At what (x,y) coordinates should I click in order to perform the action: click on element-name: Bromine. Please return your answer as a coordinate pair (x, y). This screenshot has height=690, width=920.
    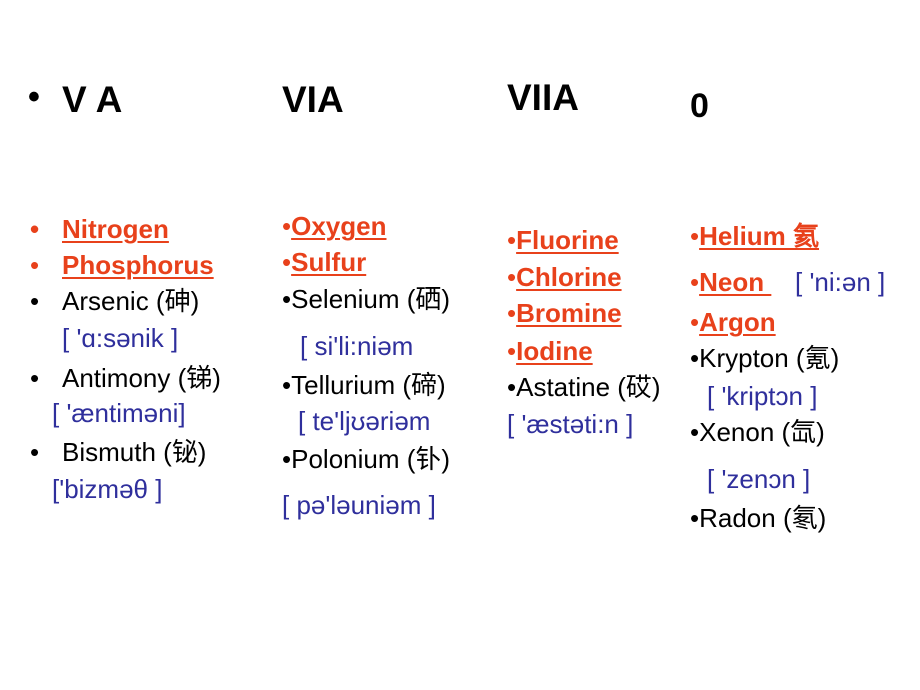
    Looking at the image, I should click on (569, 313).